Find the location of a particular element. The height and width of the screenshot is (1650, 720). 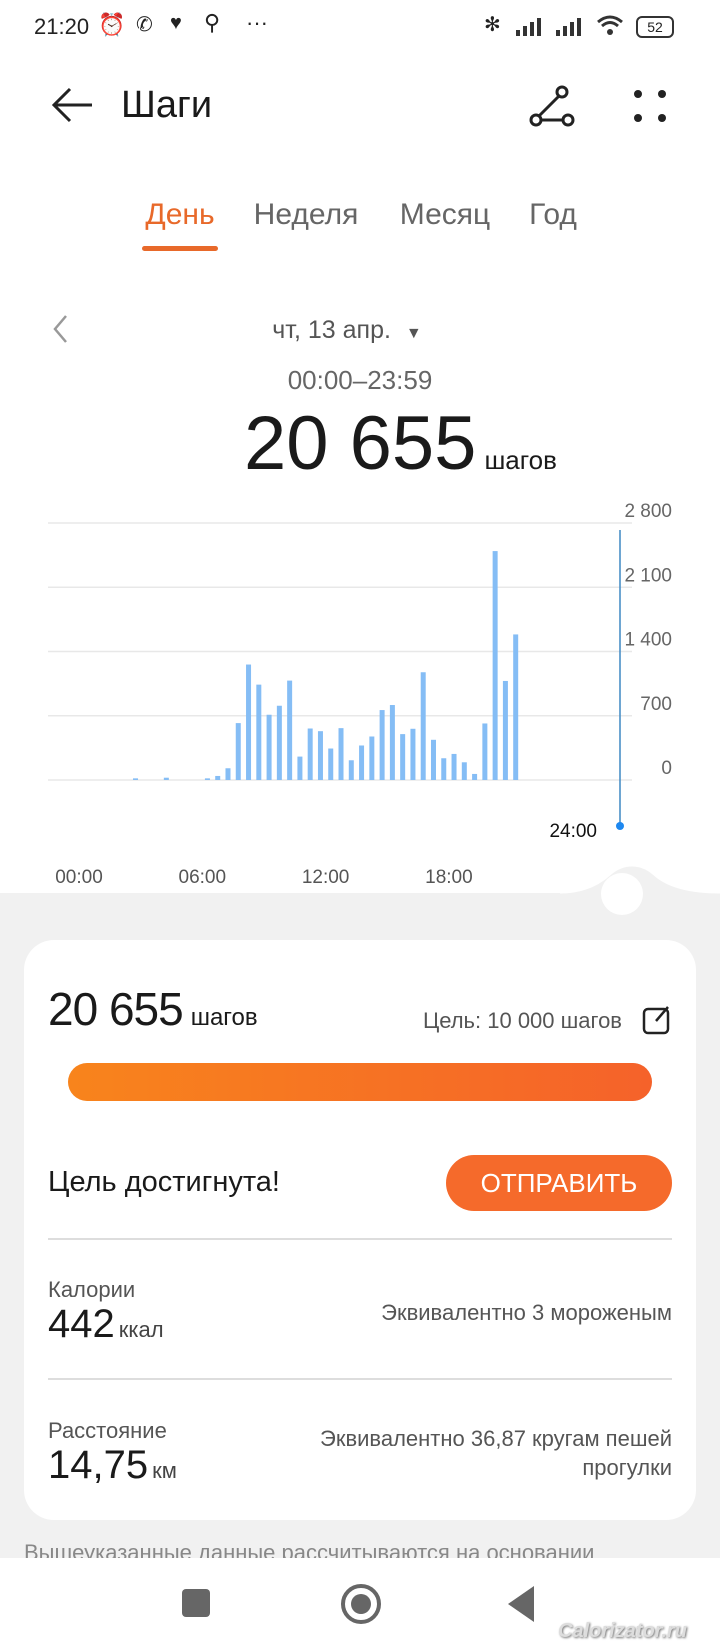

y-tick-label: 2 100 is located at coordinates (648, 575).